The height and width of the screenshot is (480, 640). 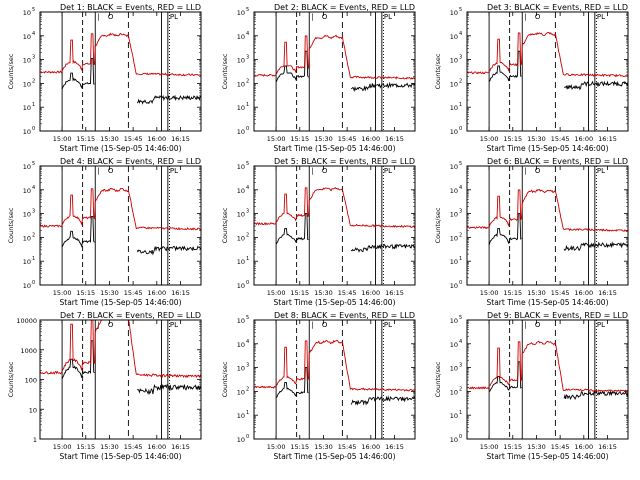 I want to click on chart-title: Det 8: BLACK = Events, RED = LLD, so click(x=344, y=315).